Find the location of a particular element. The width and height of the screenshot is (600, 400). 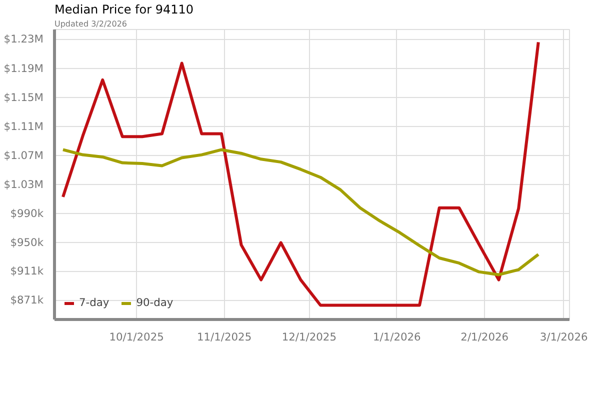

y-tick-label: $1.11M is located at coordinates (24, 126).